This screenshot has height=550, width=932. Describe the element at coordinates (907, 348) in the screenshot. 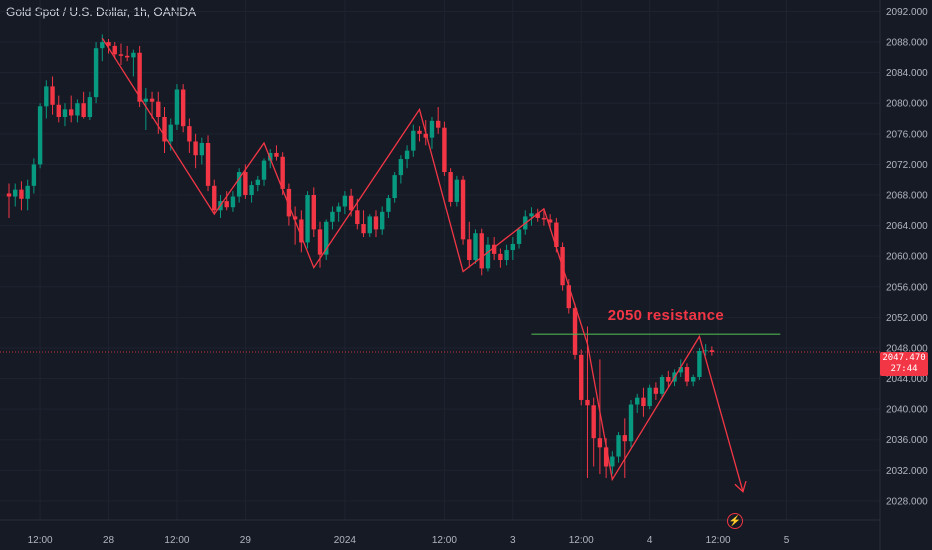

I see `y-tick-label: 2048.000` at that location.